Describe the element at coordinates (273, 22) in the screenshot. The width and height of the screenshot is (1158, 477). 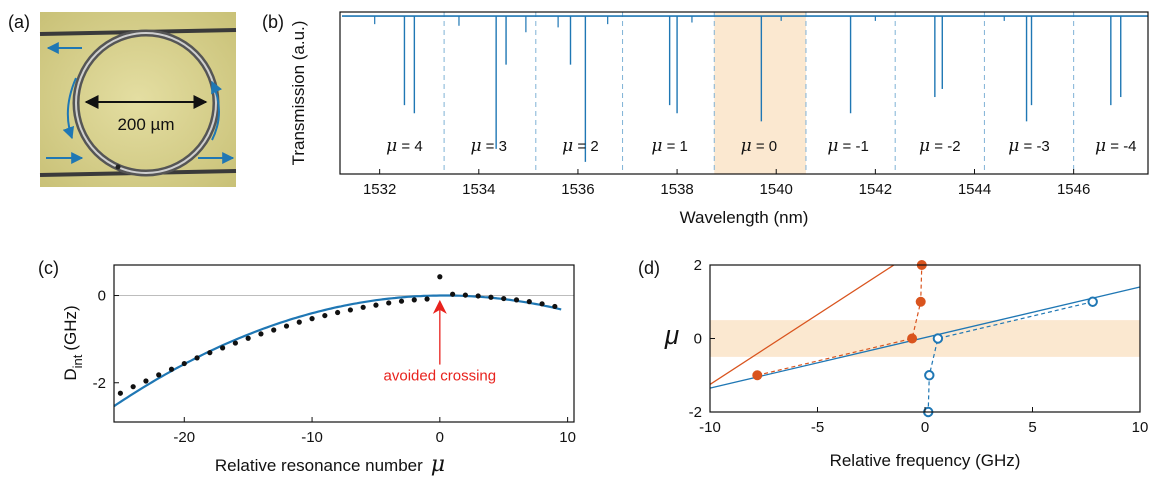
I see `panel-label-b: (b)` at that location.